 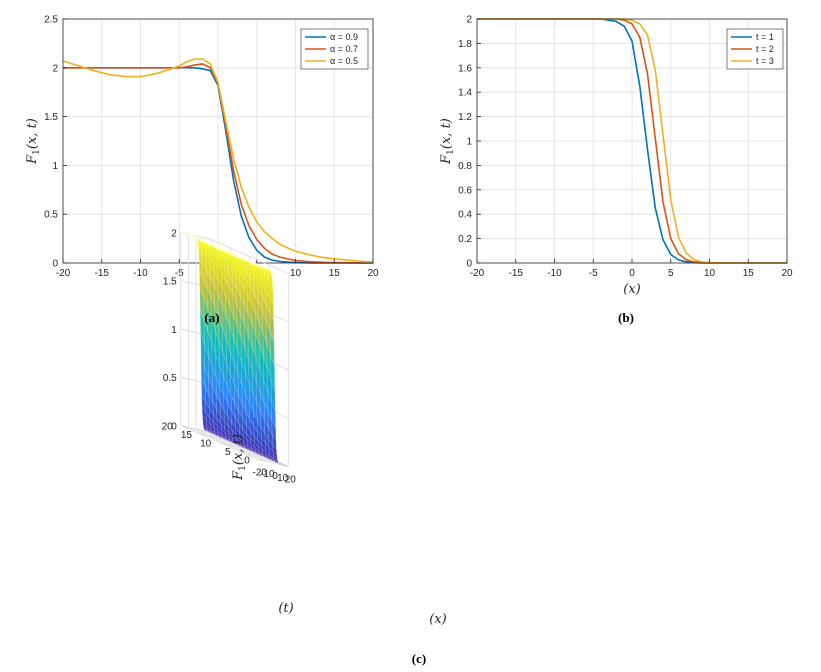 What do you see at coordinates (465, 68) in the screenshot?
I see `y-tick-label: 1.6` at bounding box center [465, 68].